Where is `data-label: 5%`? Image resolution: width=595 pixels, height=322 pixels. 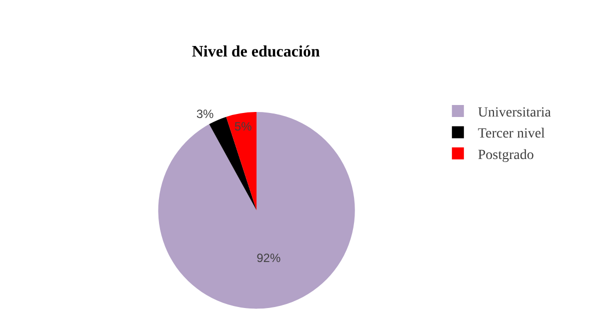 data-label: 5% is located at coordinates (243, 126).